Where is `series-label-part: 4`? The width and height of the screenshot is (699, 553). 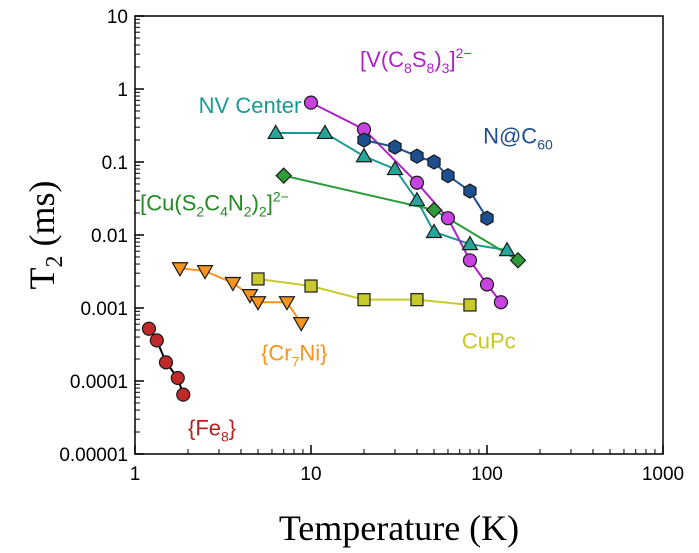
series-label-part: 4 is located at coordinates (224, 212).